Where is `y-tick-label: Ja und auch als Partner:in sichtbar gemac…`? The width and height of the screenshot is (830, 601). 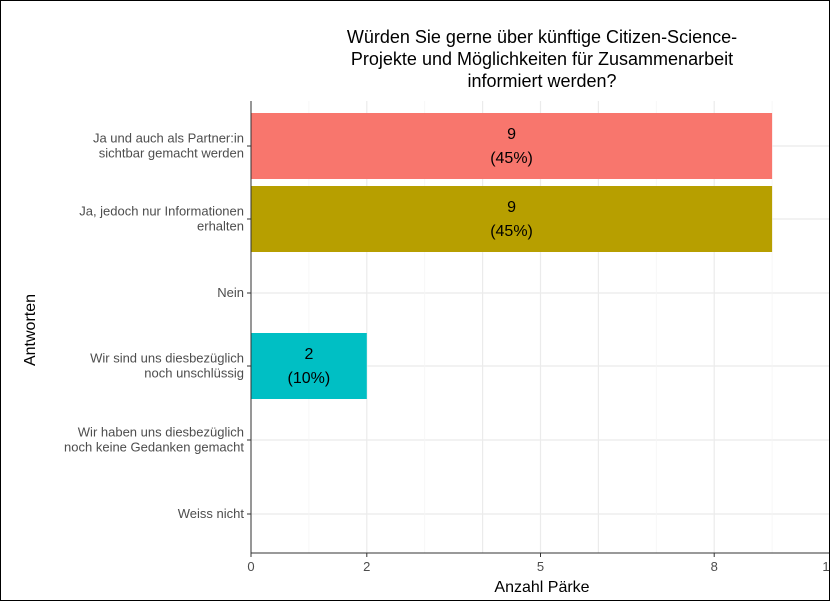
y-tick-label: Ja und auch als Partner:in sichtbar gemac… is located at coordinates (168, 146).